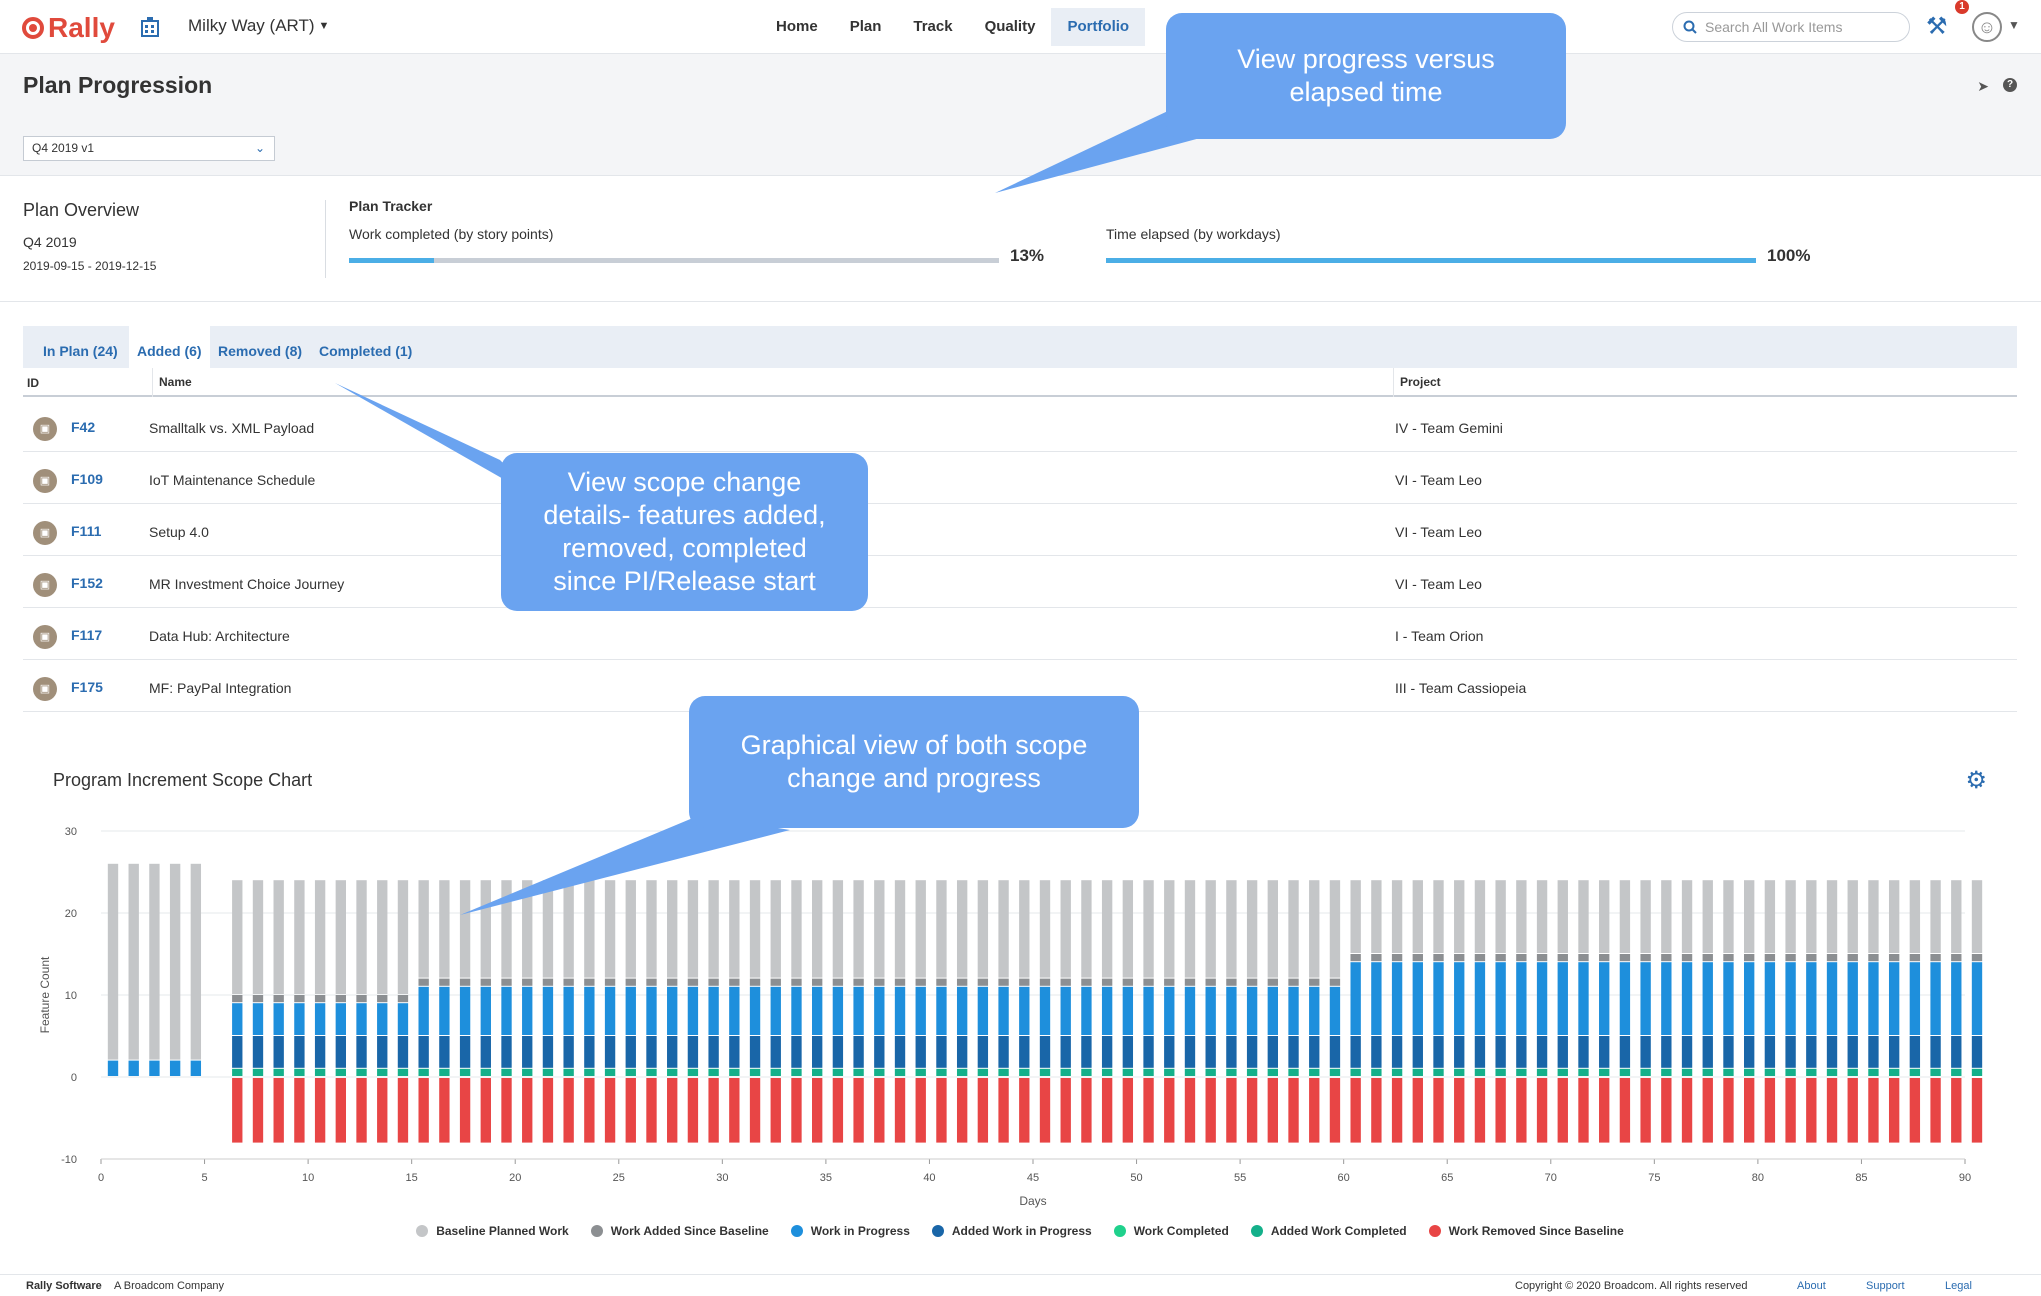 This screenshot has height=1296, width=2041. What do you see at coordinates (865, 26) in the screenshot?
I see `nav-plan: Plan` at bounding box center [865, 26].